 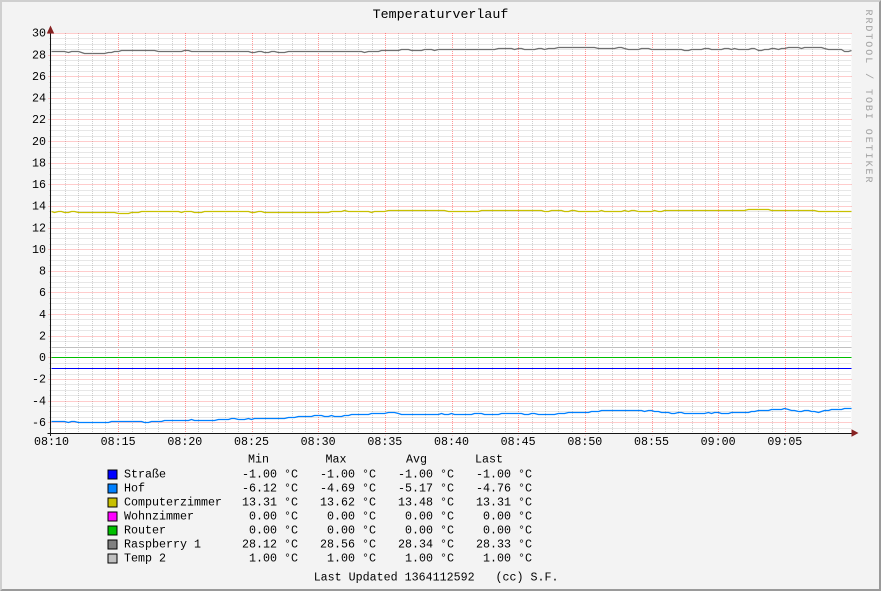 What do you see at coordinates (518, 442) in the screenshot?
I see `svg-text: 08:45` at bounding box center [518, 442].